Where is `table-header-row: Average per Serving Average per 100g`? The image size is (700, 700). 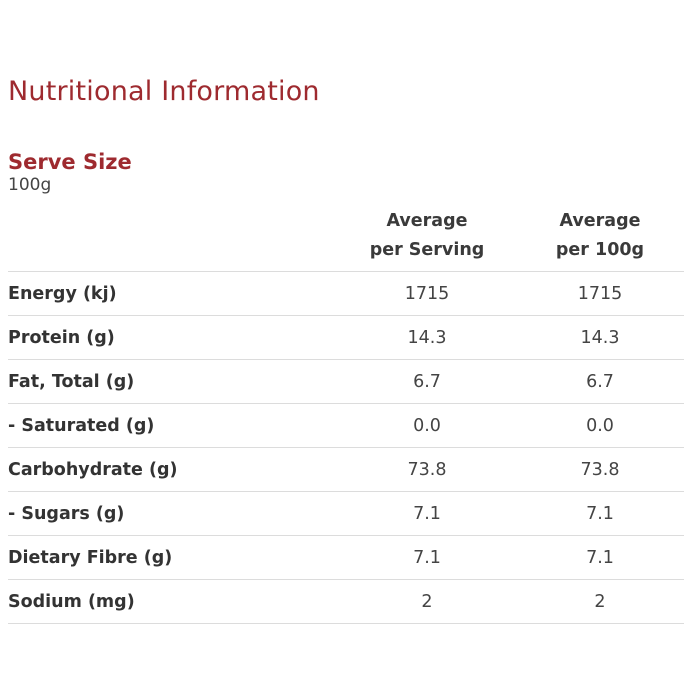 table-header-row: Average per Serving Average per 100g is located at coordinates (346, 239).